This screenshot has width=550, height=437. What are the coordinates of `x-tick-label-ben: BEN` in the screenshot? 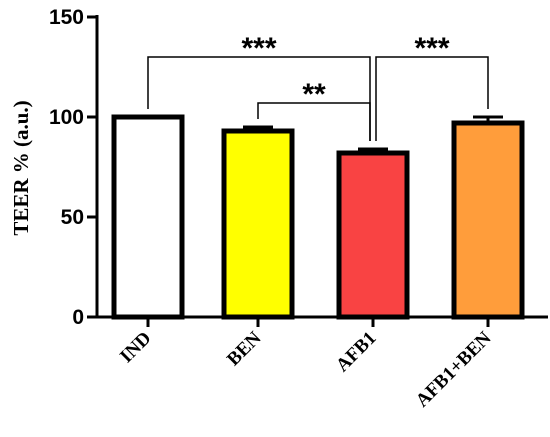 It's located at (244, 348).